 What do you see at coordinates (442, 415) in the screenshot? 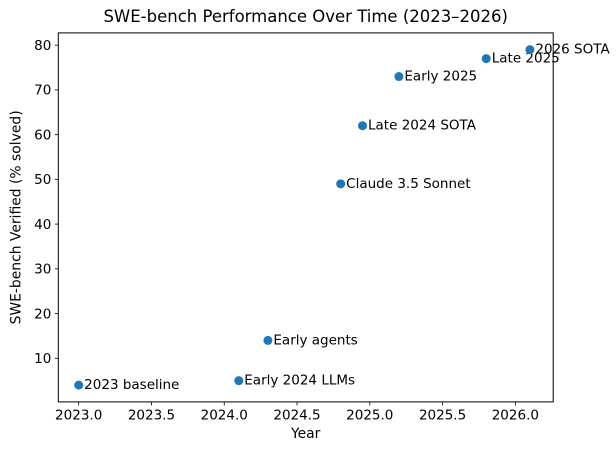
I see `x-tick-label: 2025.5` at bounding box center [442, 415].